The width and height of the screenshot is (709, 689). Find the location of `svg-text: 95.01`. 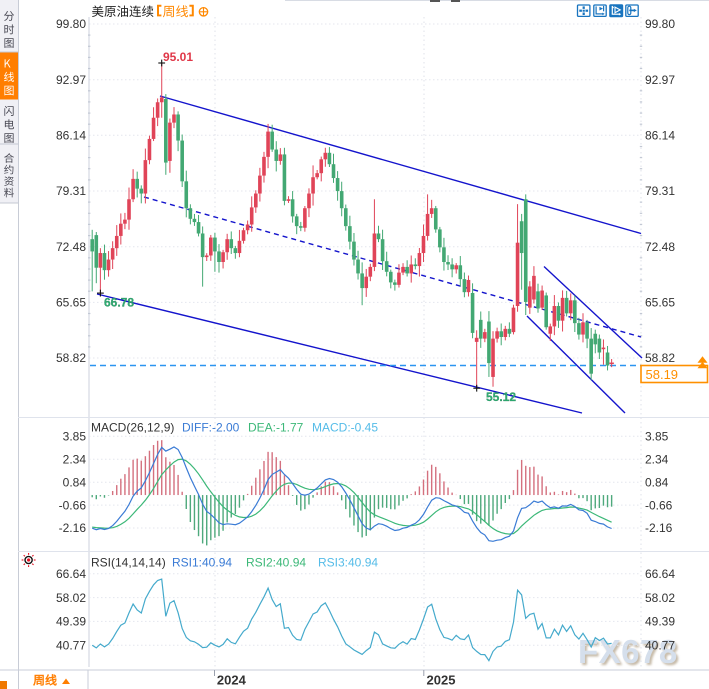

svg-text: 95.01 is located at coordinates (178, 57).